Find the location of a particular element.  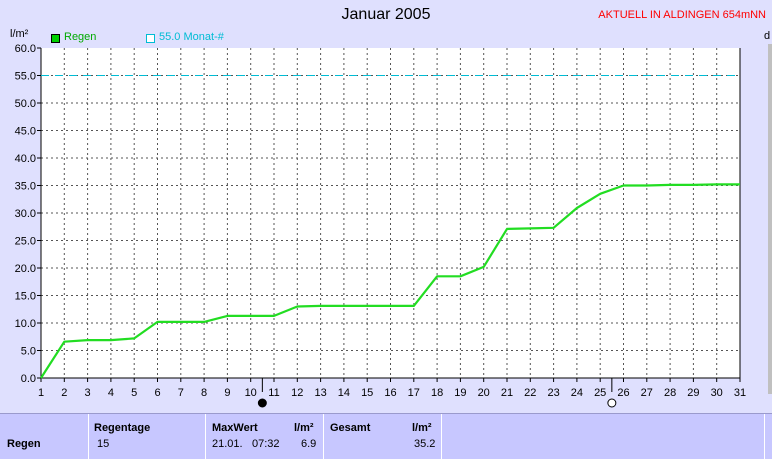

x-tick-label: 3 is located at coordinates (88, 393).